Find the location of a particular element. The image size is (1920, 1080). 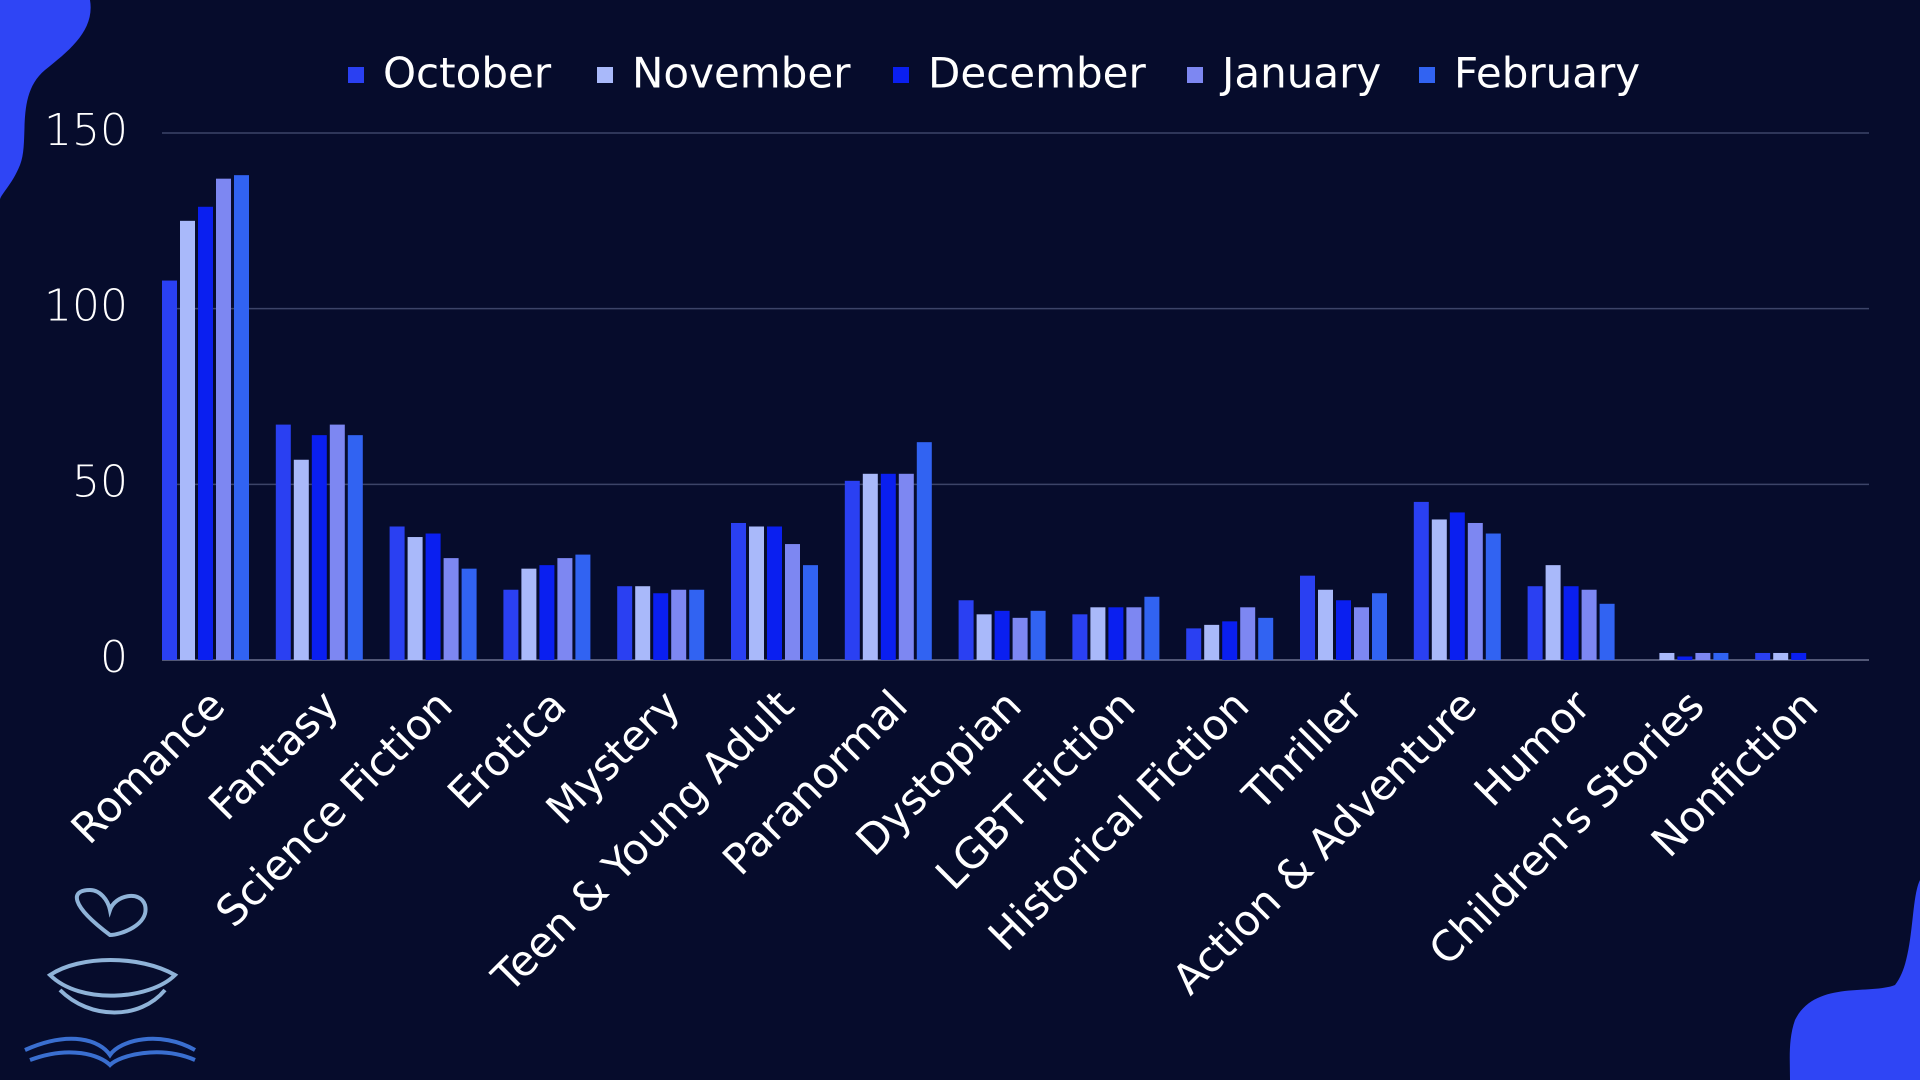

legend-label: January is located at coordinates (1300, 73).